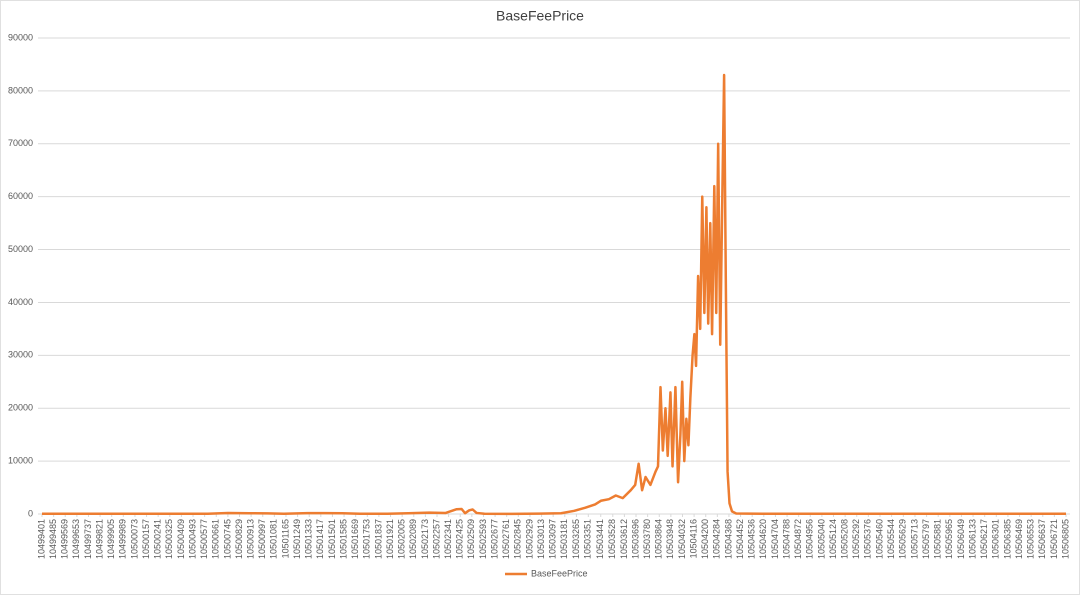 Image resolution: width=1080 pixels, height=595 pixels. Describe the element at coordinates (20, 90) in the screenshot. I see `y-tick-label: 80000` at that location.